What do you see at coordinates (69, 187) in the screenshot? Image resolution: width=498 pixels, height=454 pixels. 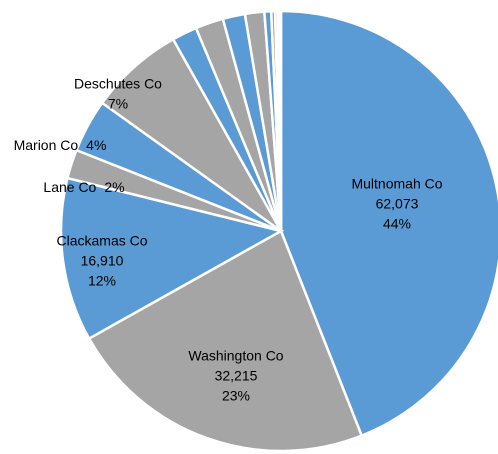 I see `slice-label: Lane Co` at bounding box center [69, 187].